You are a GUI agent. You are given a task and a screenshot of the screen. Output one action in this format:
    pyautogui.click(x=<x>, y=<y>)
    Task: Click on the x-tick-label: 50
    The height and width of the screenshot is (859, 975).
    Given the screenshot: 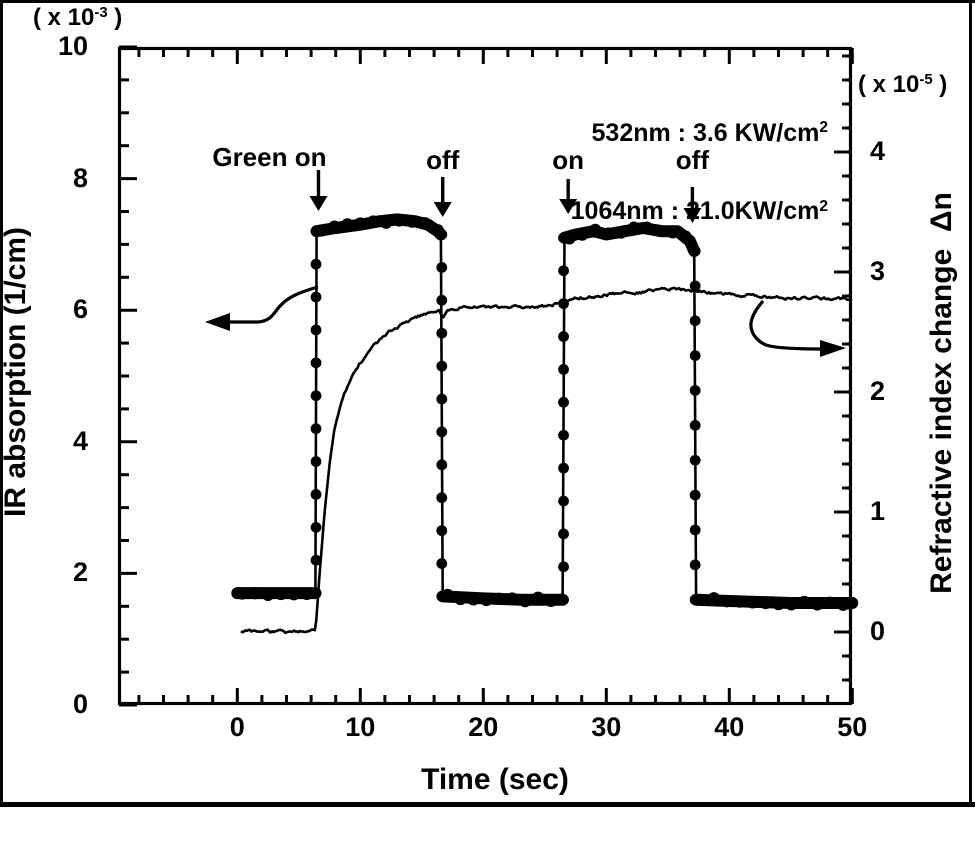 What is the action you would take?
    pyautogui.click(x=852, y=727)
    